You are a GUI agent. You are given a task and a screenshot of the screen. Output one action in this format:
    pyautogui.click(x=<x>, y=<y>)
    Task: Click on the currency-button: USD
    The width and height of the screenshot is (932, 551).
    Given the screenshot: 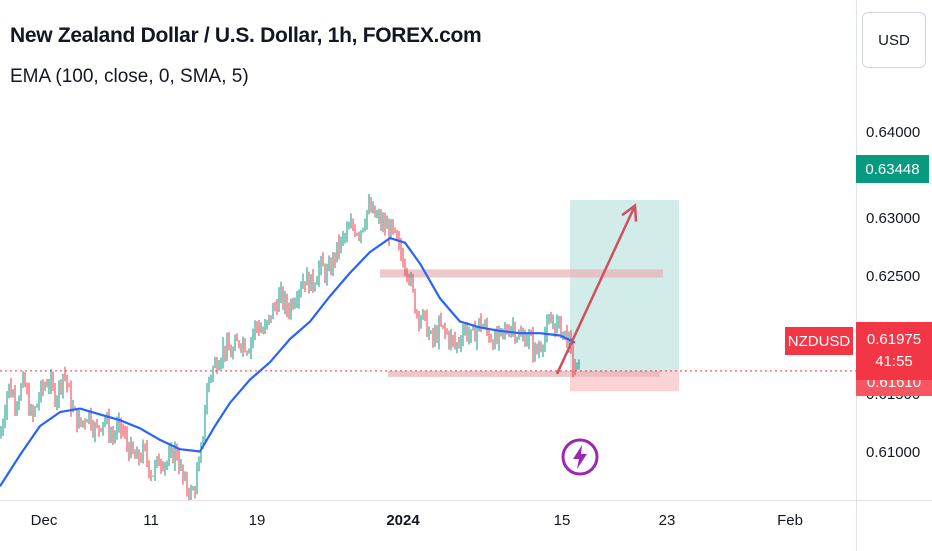 What is the action you would take?
    pyautogui.click(x=894, y=40)
    